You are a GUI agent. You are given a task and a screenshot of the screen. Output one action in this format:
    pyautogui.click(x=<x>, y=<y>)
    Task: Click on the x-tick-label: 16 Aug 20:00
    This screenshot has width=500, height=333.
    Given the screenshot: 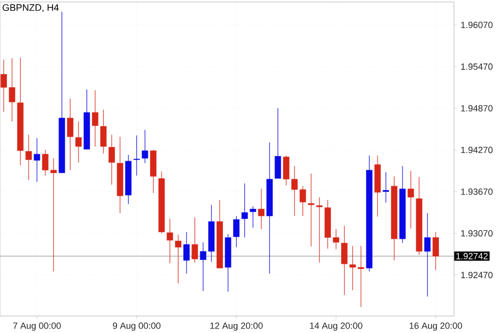 What is the action you would take?
    pyautogui.click(x=436, y=326)
    